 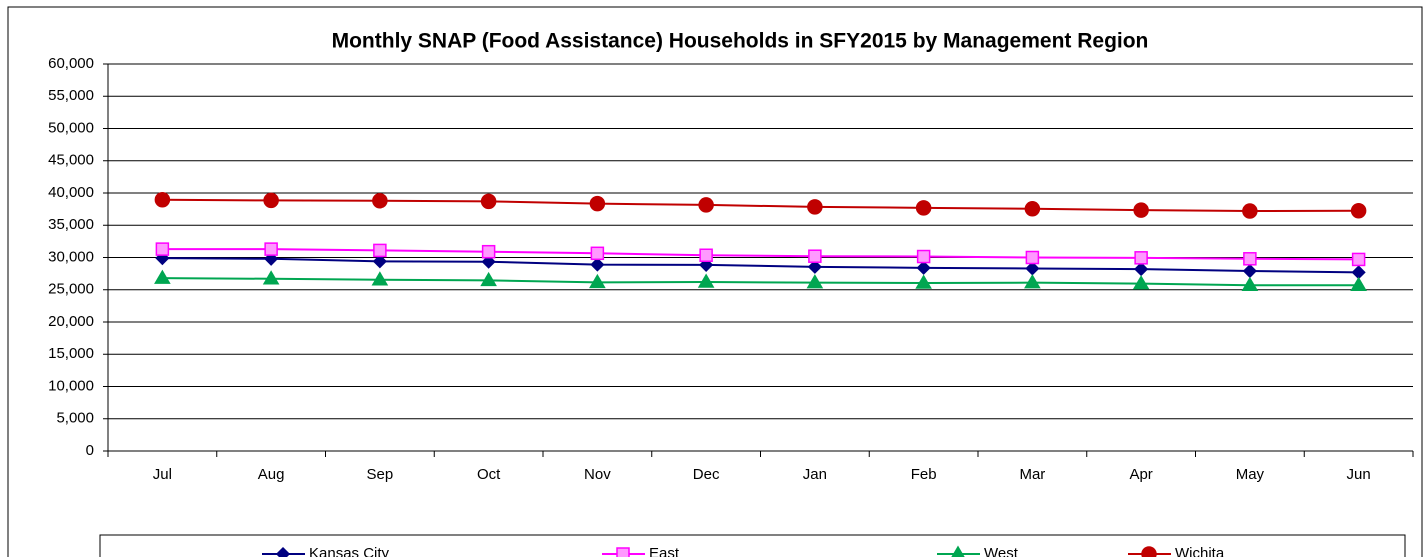 What do you see at coordinates (1001, 551) in the screenshot?
I see `legend-label: West` at bounding box center [1001, 551].